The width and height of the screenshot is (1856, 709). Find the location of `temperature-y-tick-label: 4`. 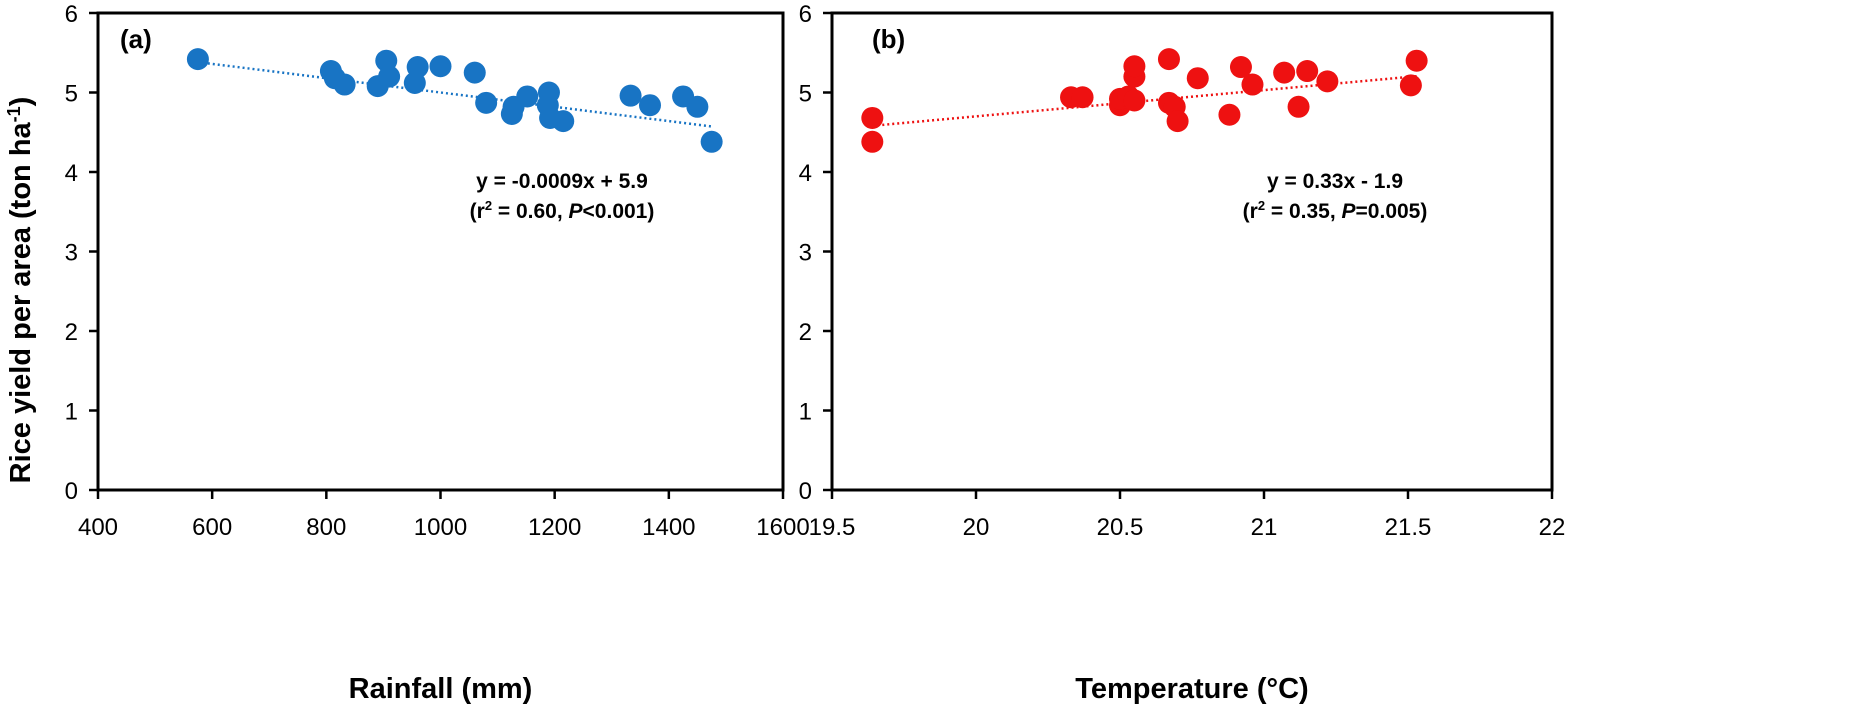

temperature-y-tick-label: 4 is located at coordinates (805, 173).